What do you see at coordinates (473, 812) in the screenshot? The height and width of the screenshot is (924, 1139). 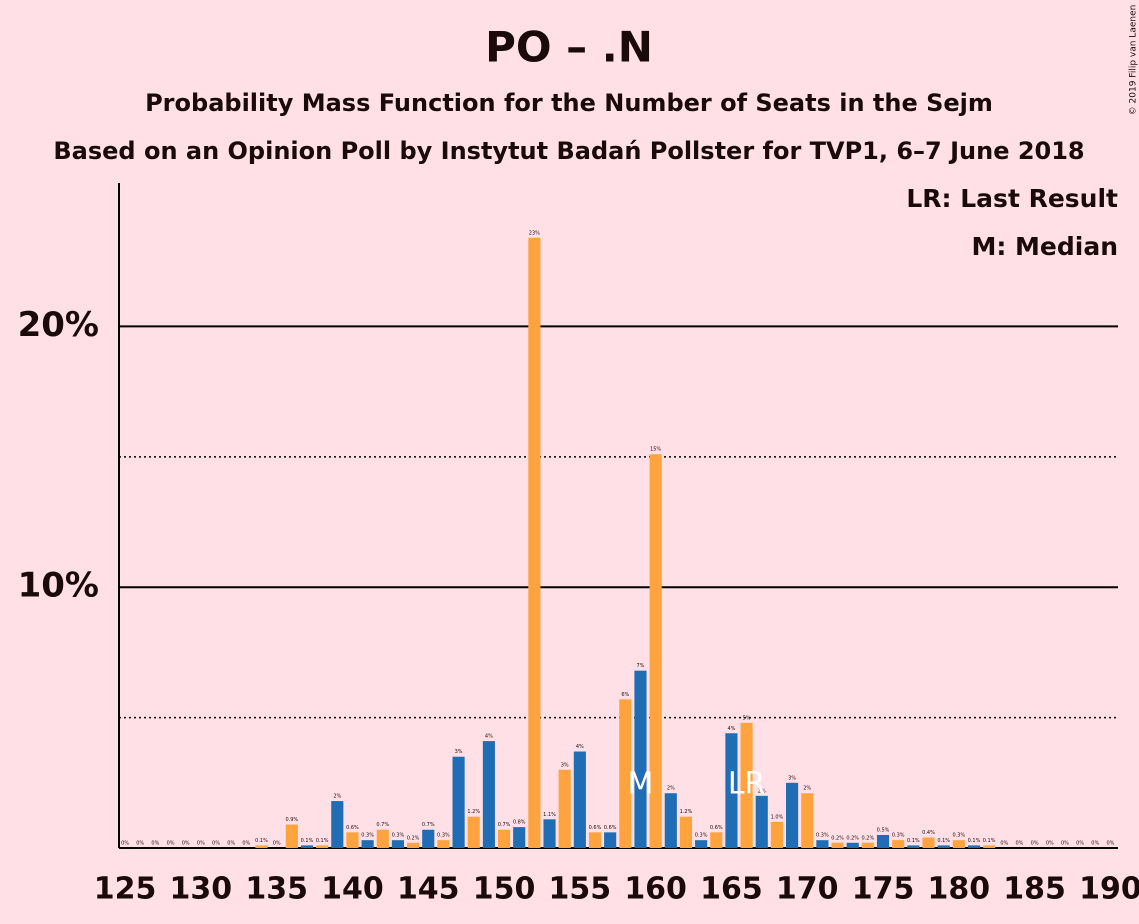 I see `value-label: 1.2%` at bounding box center [473, 812].